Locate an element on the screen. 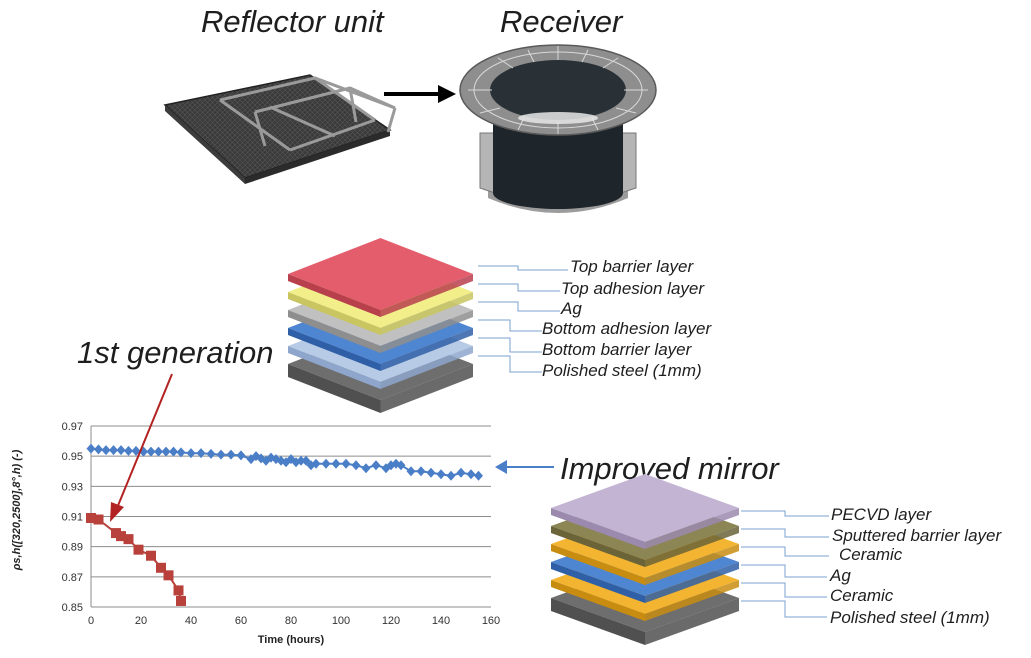  y-tick-label: 0.89 is located at coordinates (72, 548).